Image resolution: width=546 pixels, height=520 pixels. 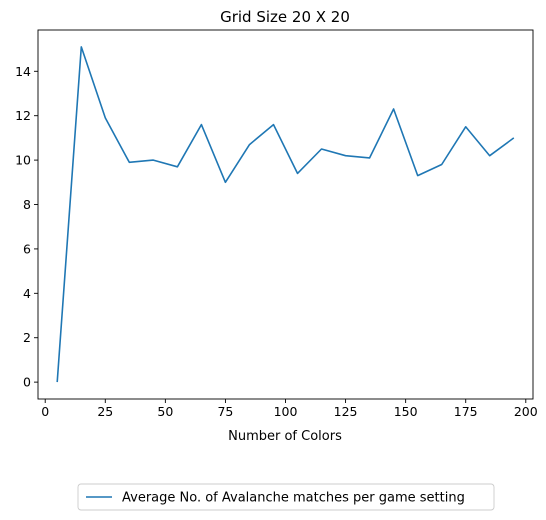 I want to click on x-tick-label: 25, so click(x=105, y=411).